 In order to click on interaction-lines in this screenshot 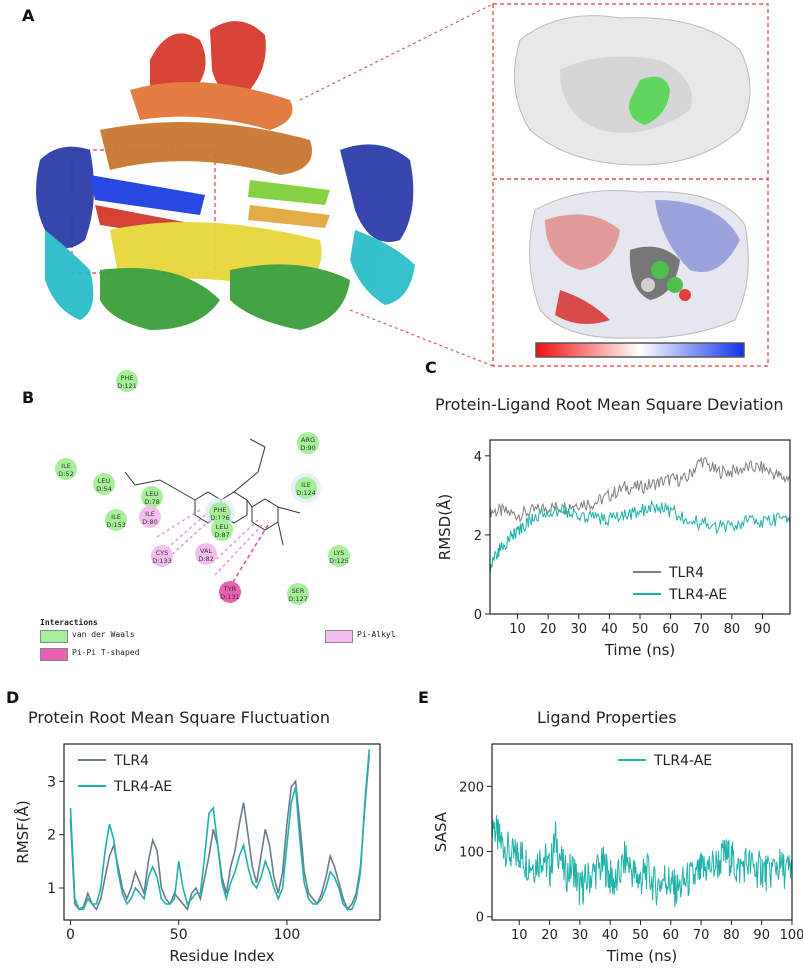, I will do `click(208, 542)`.